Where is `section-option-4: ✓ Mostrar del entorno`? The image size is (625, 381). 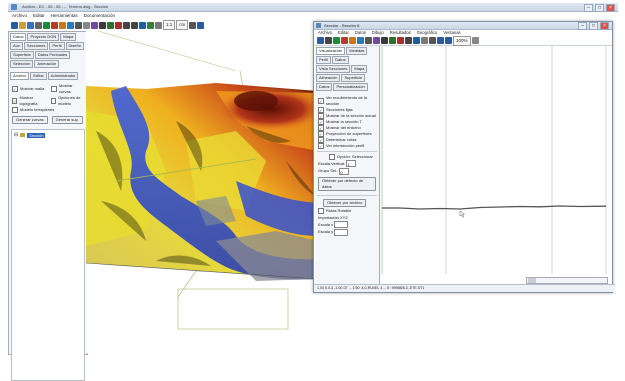 section-option-4: ✓ Mostrar del entorno is located at coordinates (339, 128).